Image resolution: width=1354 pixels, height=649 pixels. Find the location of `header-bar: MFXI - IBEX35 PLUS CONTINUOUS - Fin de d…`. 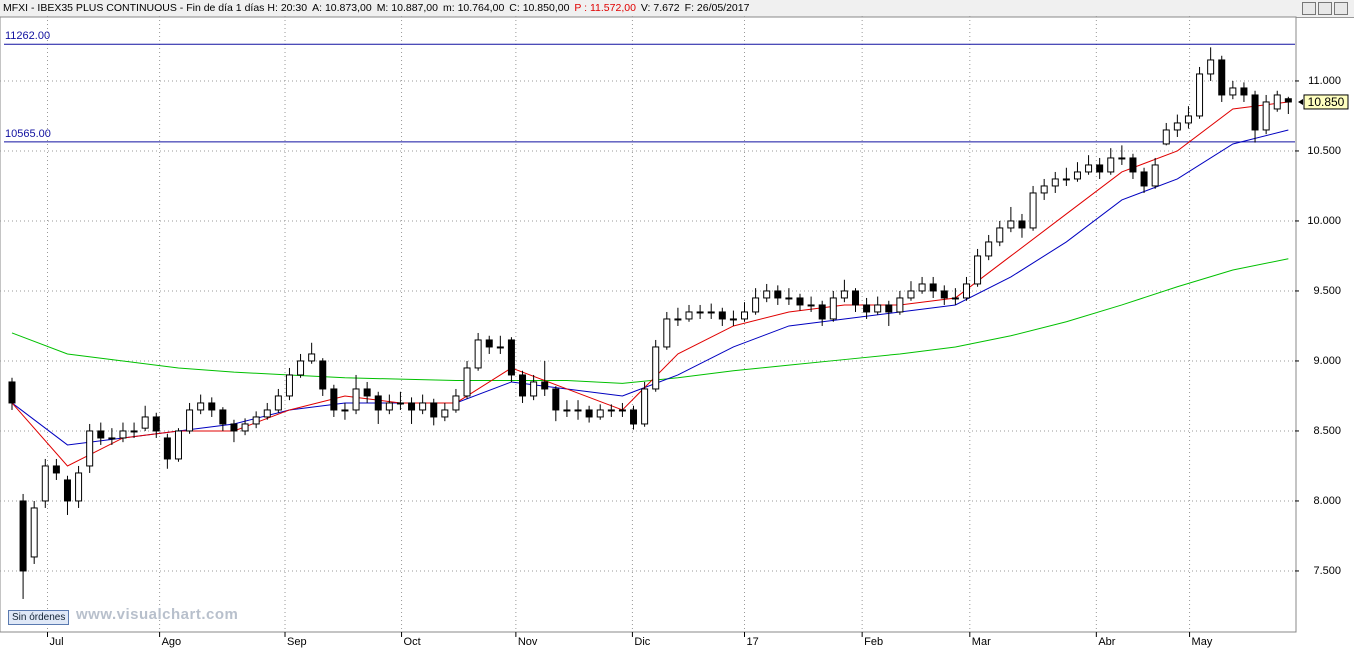

header-bar: MFXI - IBEX35 PLUS CONTINUOUS - Fin de d… is located at coordinates (677, 9).